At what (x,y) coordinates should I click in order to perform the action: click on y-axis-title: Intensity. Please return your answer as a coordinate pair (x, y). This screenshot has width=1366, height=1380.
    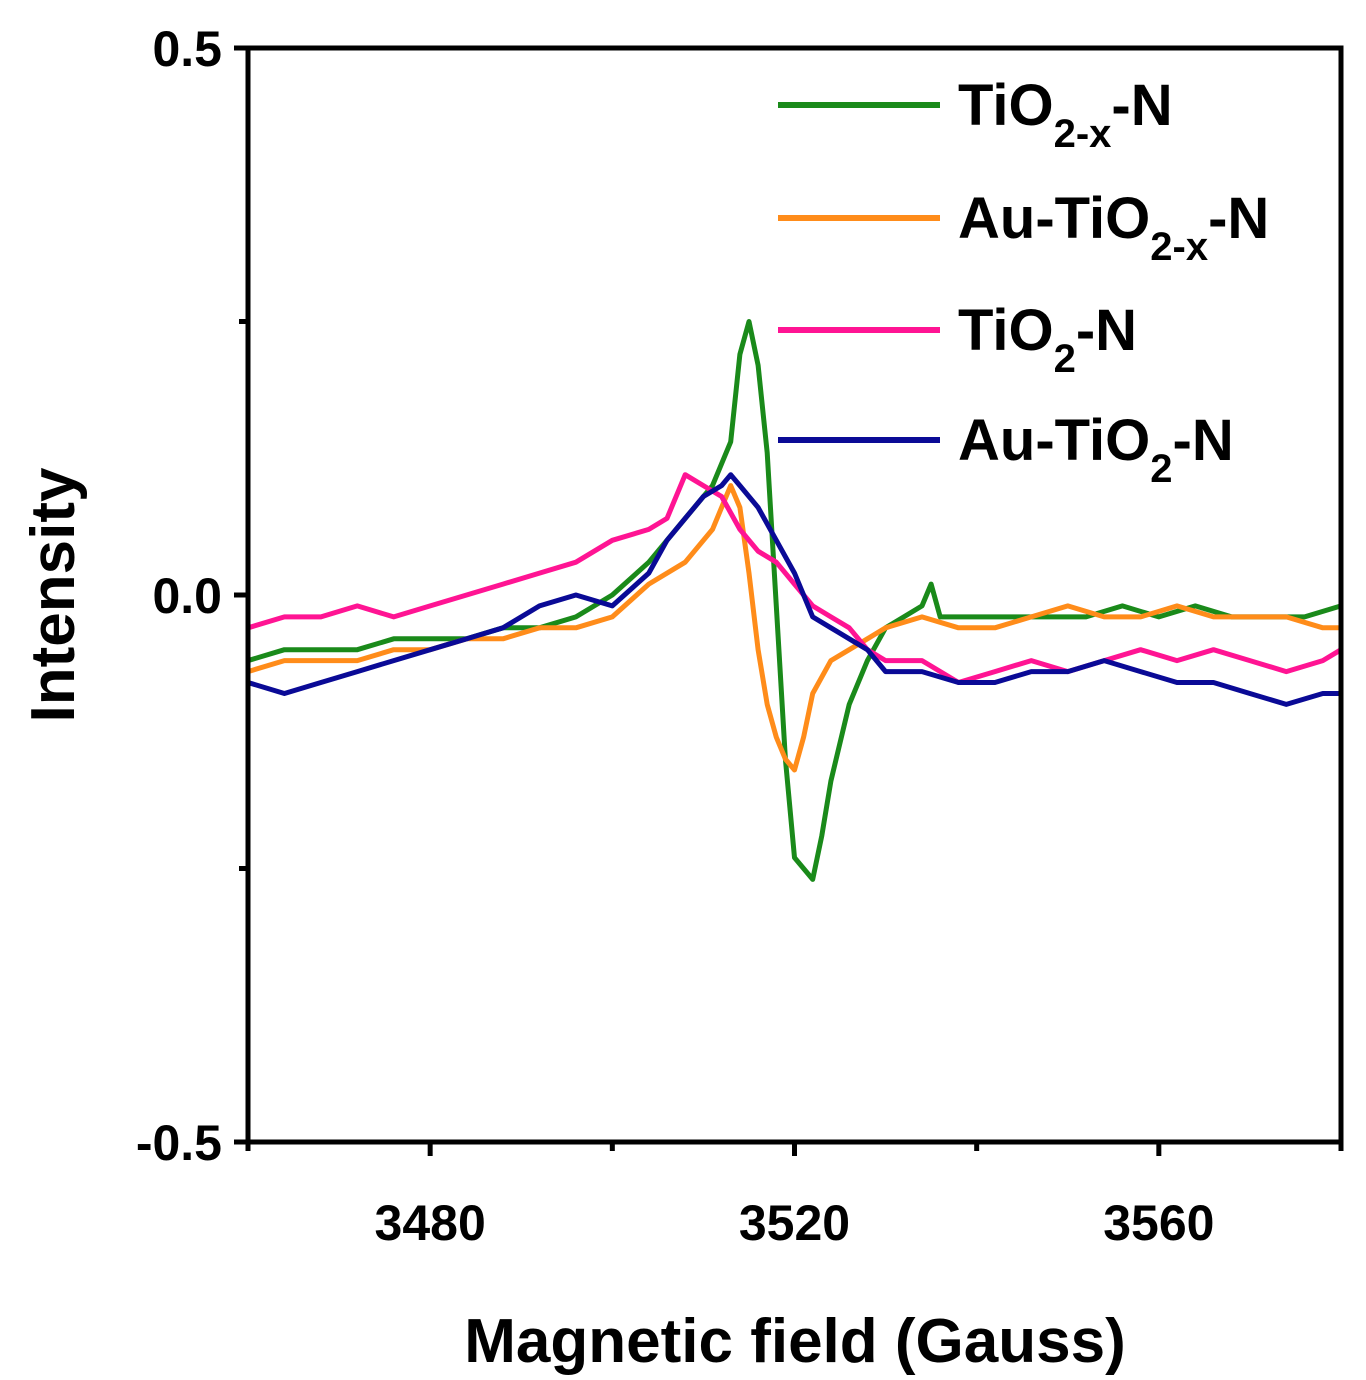
    Looking at the image, I should click on (53, 594).